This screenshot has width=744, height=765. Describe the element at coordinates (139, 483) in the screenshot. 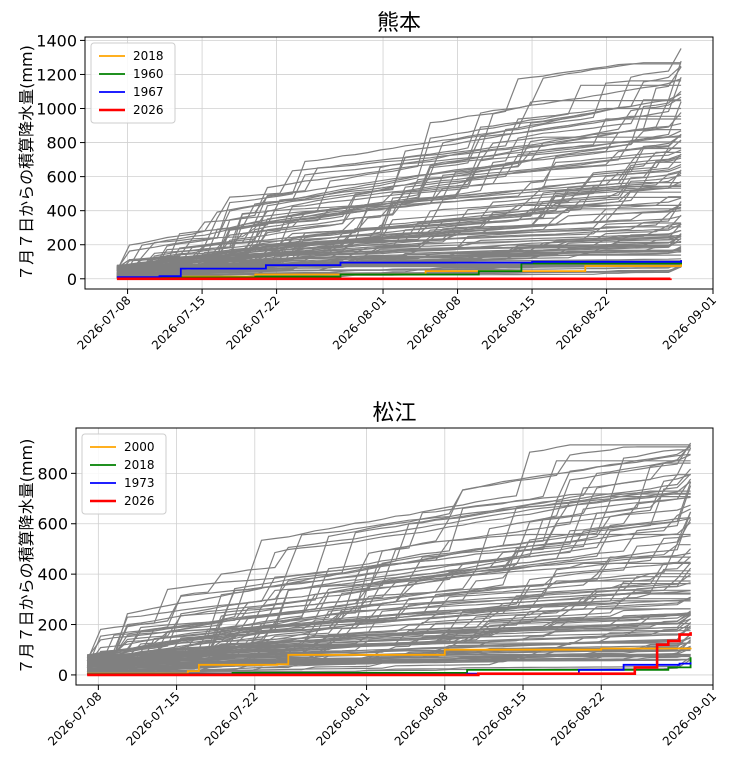

I see `legend-label: 1973` at that location.